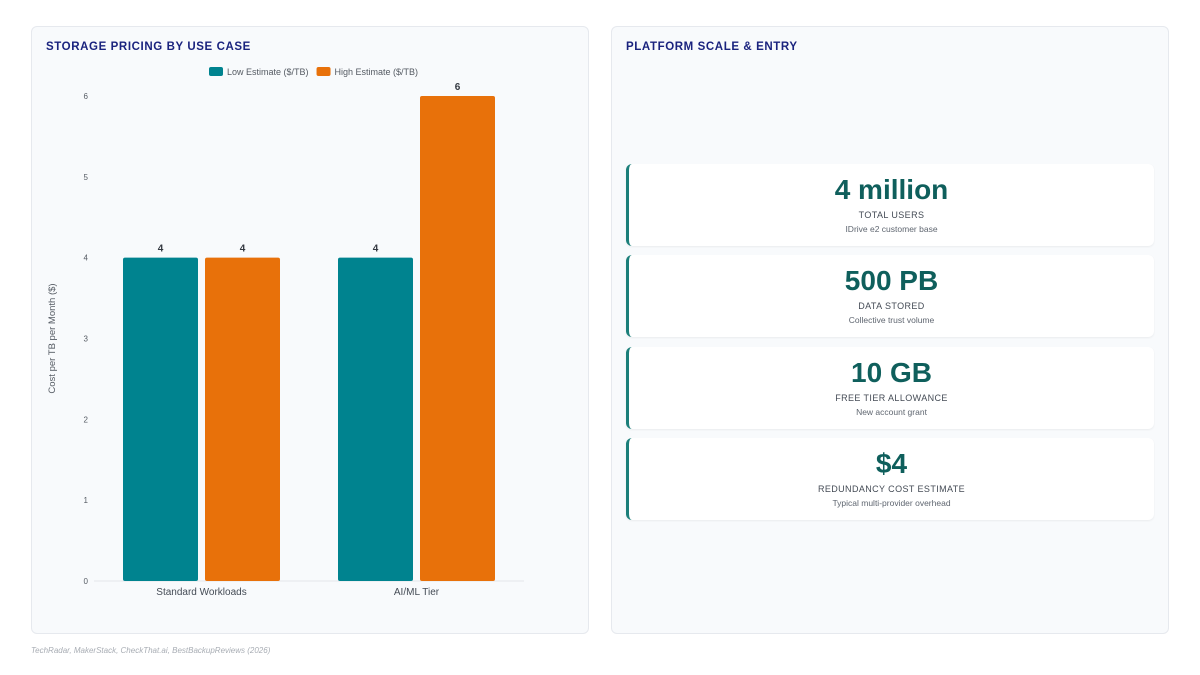  Describe the element at coordinates (891, 189) in the screenshot. I see `stat-value: 4 million` at that location.